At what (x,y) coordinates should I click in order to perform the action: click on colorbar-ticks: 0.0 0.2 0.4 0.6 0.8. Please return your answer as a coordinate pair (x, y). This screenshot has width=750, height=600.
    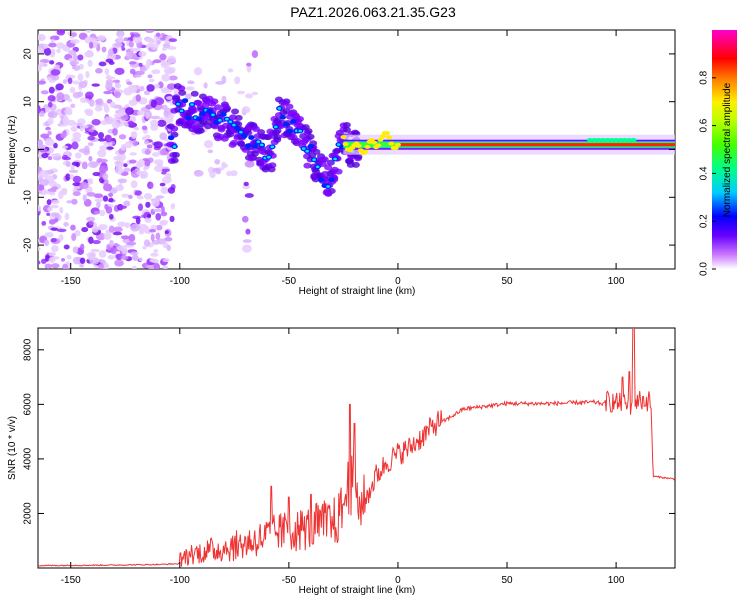
    Looking at the image, I should click on (707, 173).